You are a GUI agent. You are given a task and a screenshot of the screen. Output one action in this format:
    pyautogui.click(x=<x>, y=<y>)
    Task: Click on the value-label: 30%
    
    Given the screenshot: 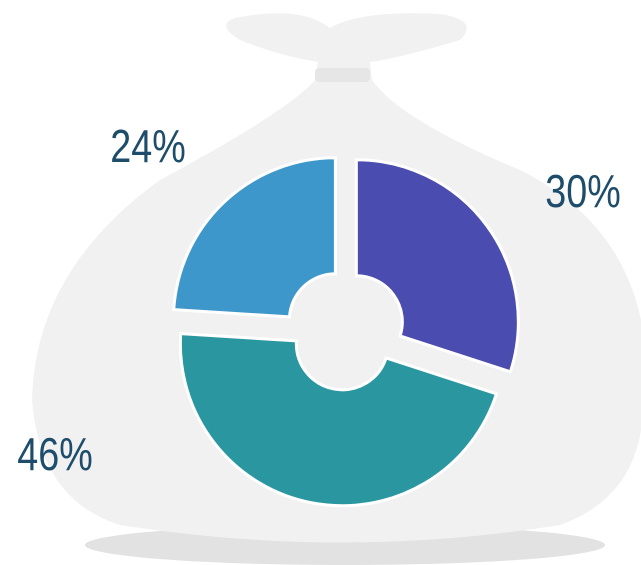 What is the action you would take?
    pyautogui.click(x=582, y=191)
    